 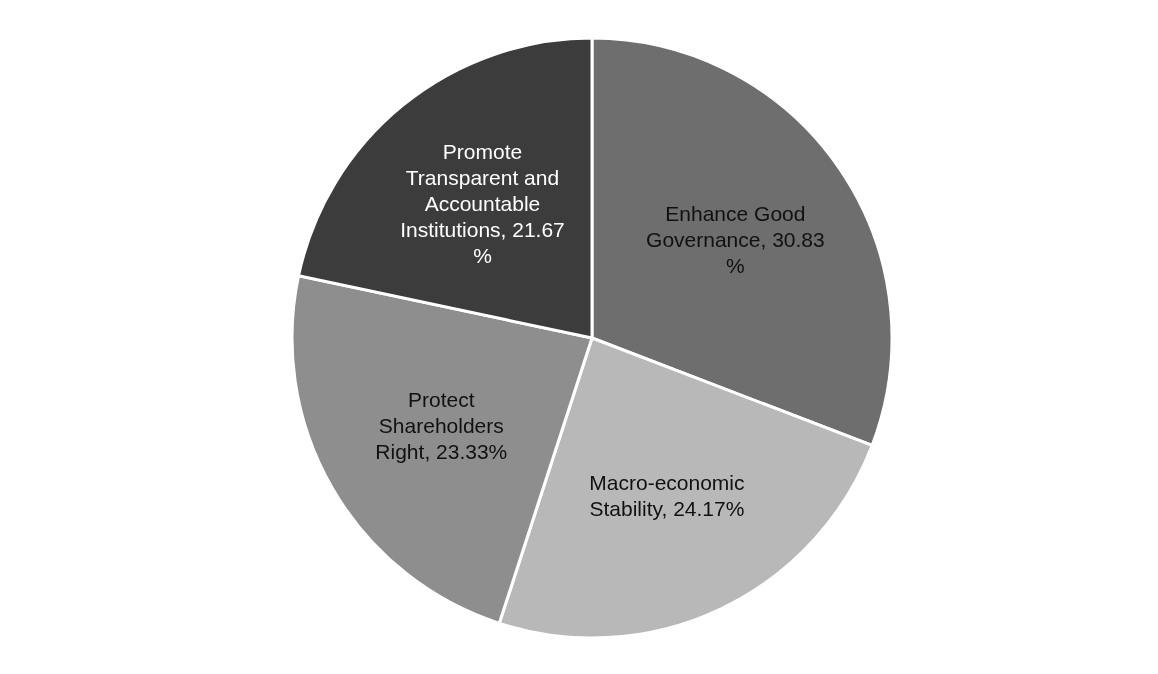 I want to click on slice-label: Promote Transparent and Accountable Institutions, 21.67 %, so click(x=482, y=203).